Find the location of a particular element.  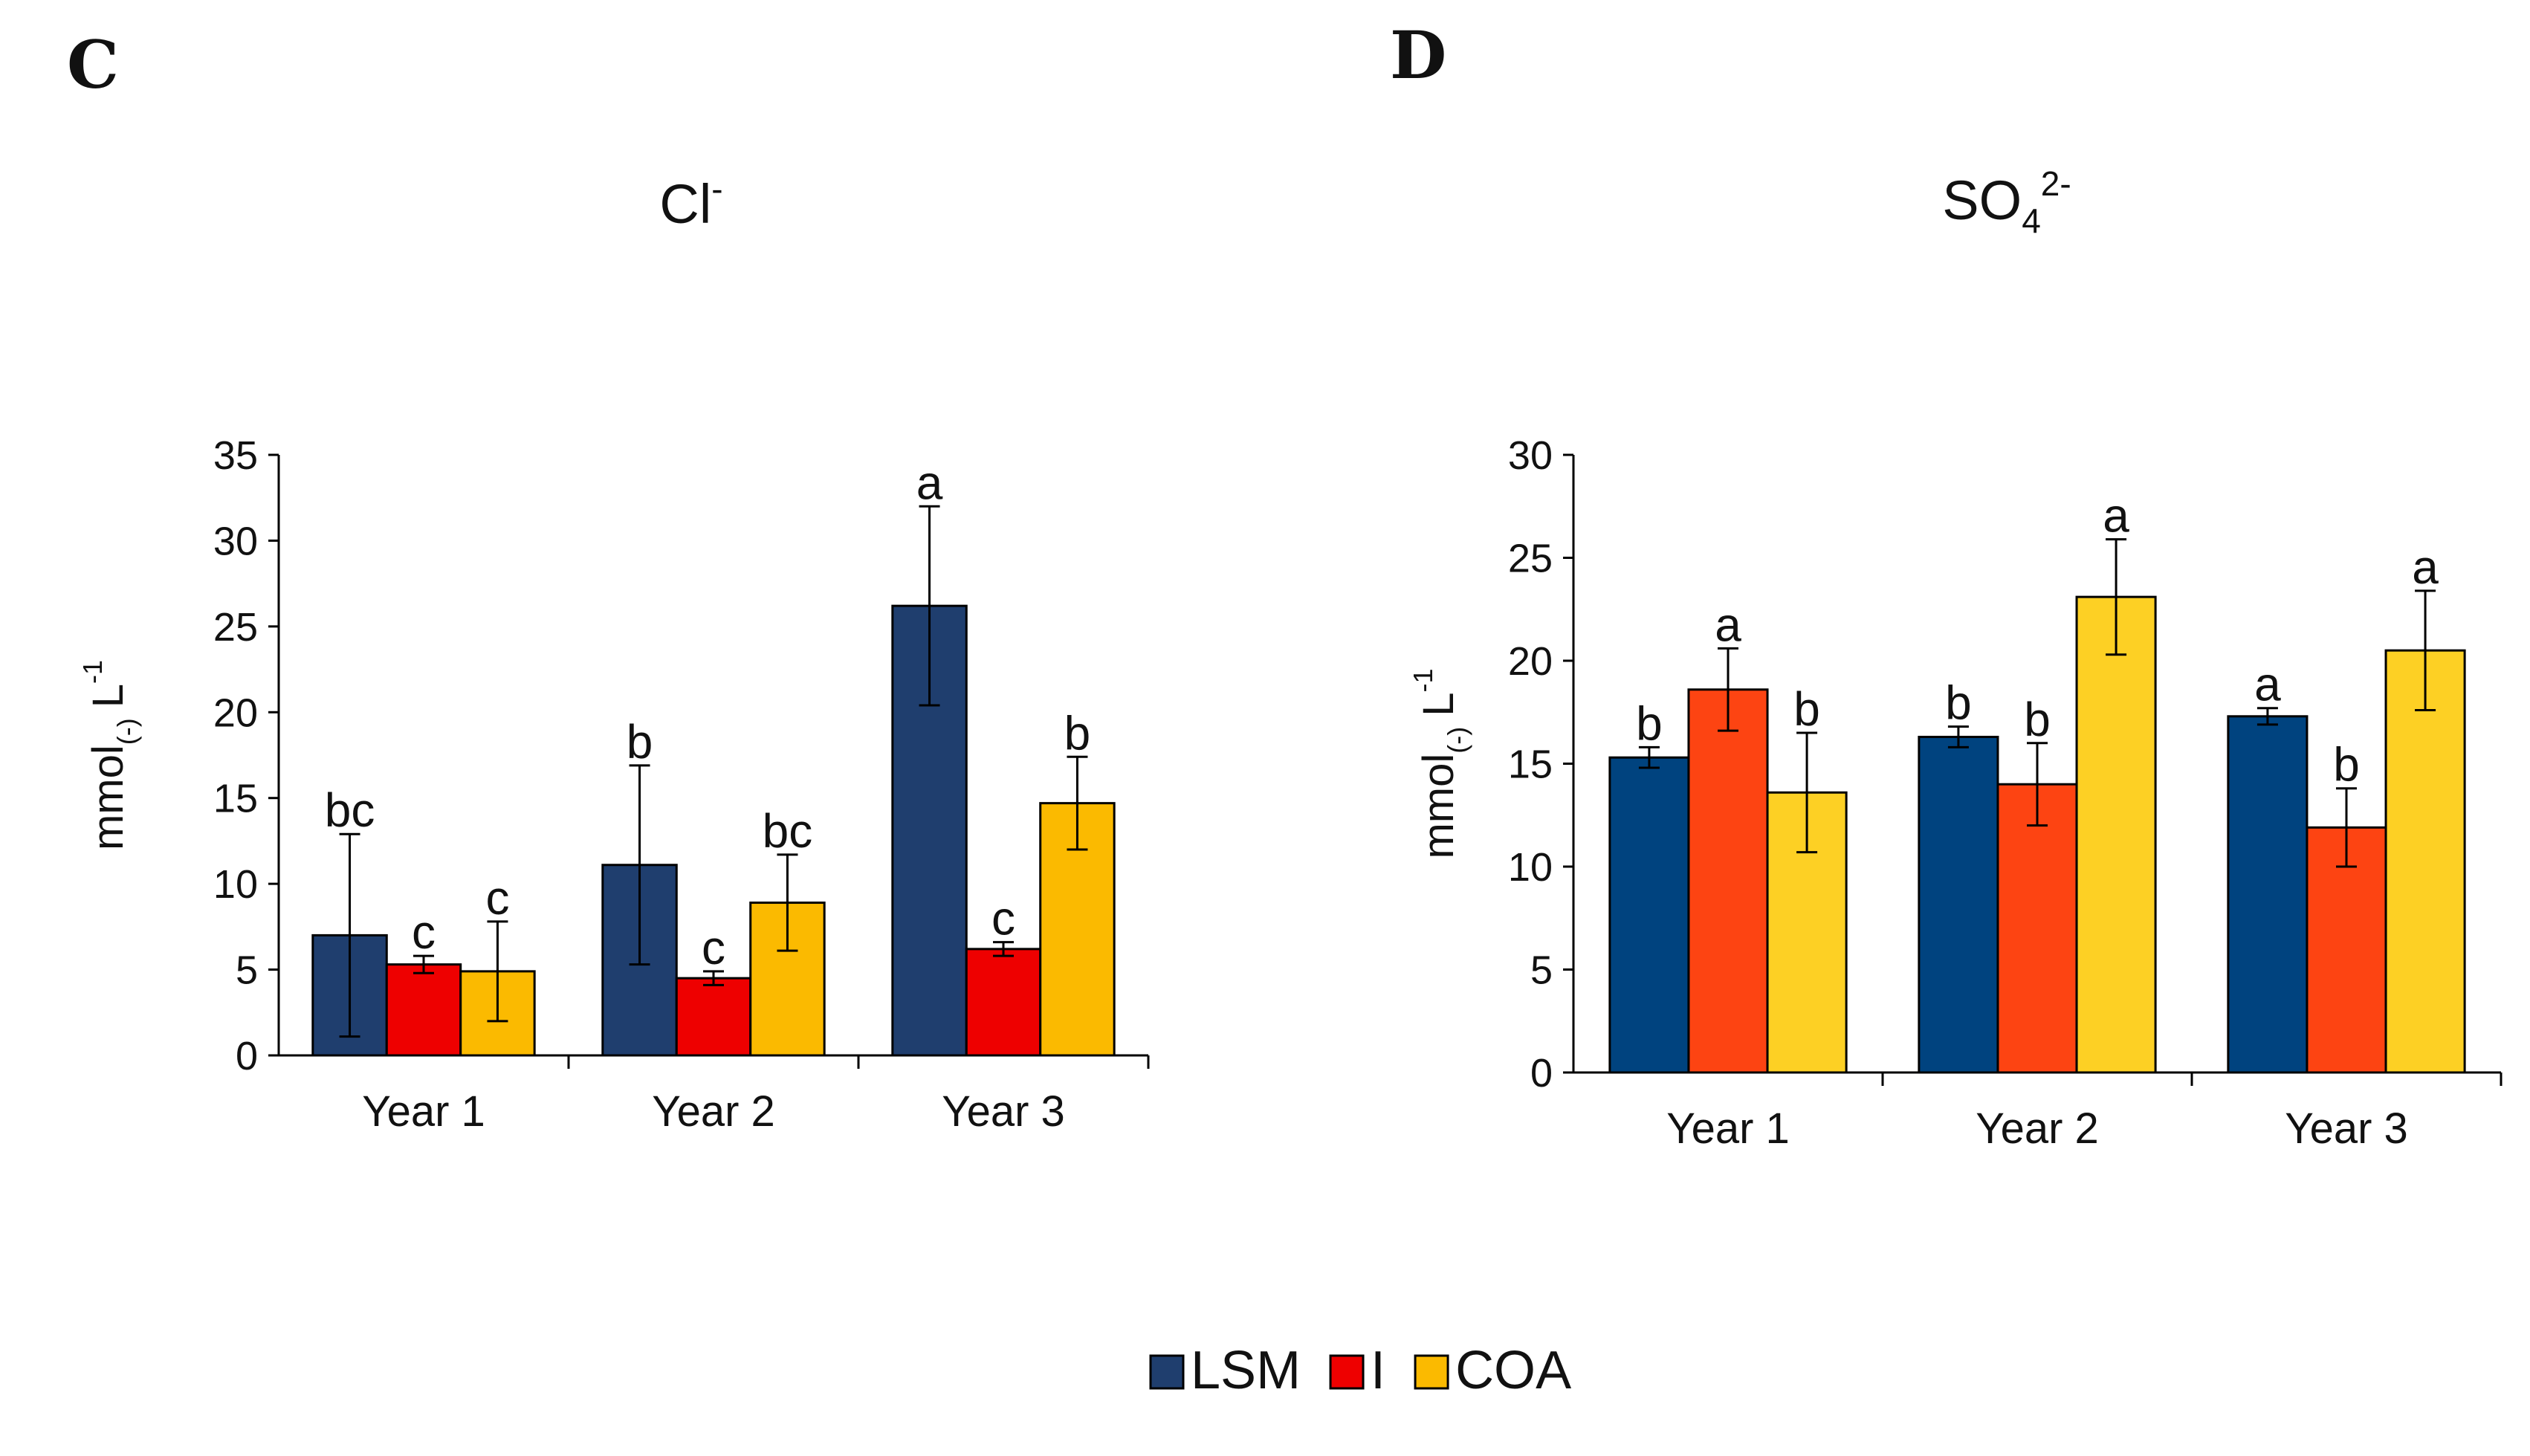

panel-letter: C is located at coordinates (93, 65).